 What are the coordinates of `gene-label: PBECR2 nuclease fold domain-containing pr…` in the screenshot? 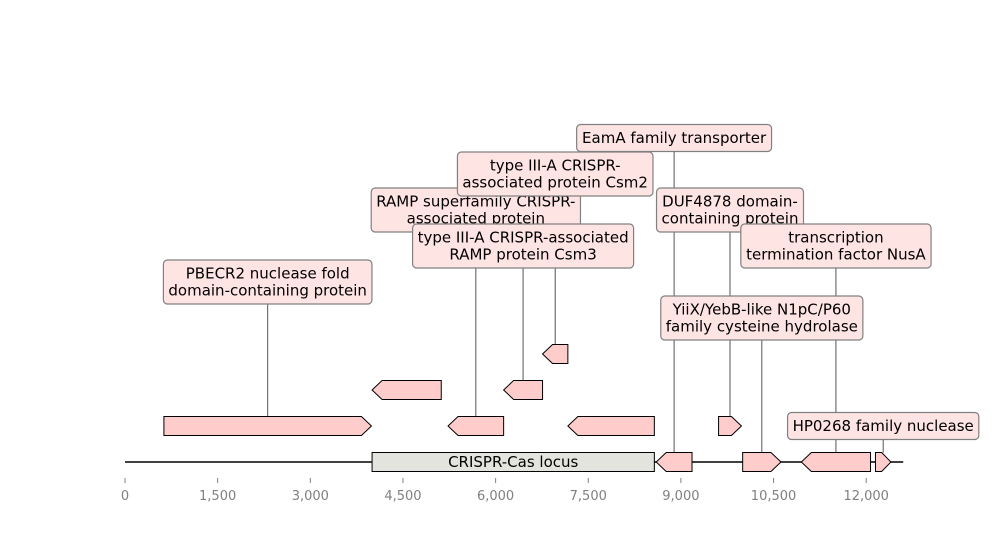 It's located at (267, 282).